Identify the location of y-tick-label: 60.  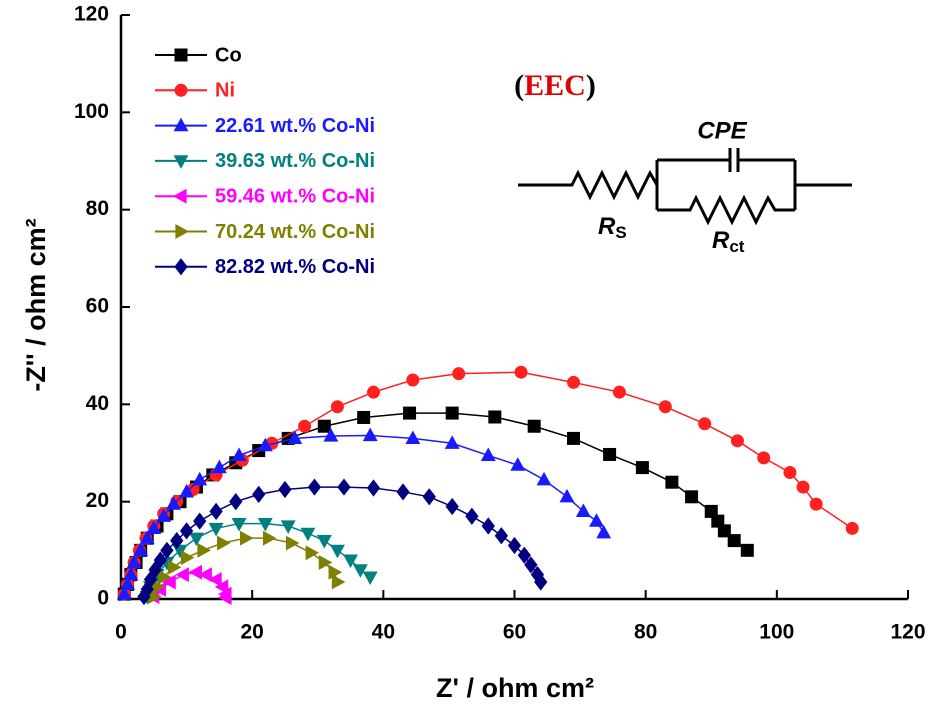
(97, 306).